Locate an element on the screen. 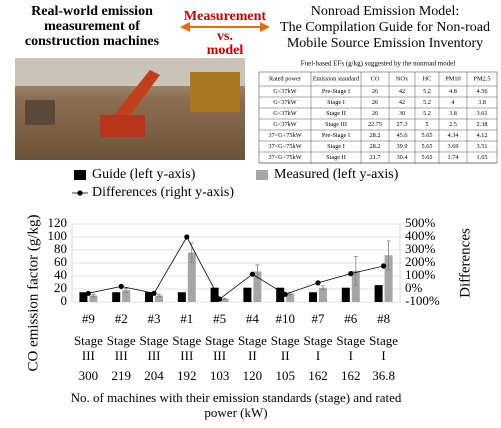 Image resolution: width=501 pixels, height=428 pixels. table-cell: 3.61 is located at coordinates (481, 113).